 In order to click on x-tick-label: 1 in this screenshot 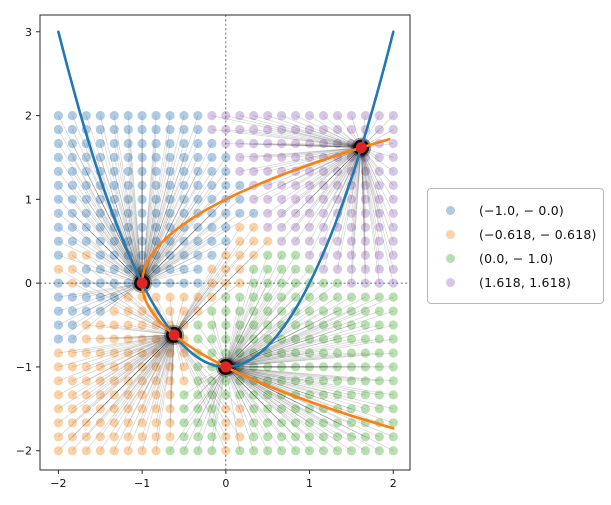, I will do `click(309, 483)`.